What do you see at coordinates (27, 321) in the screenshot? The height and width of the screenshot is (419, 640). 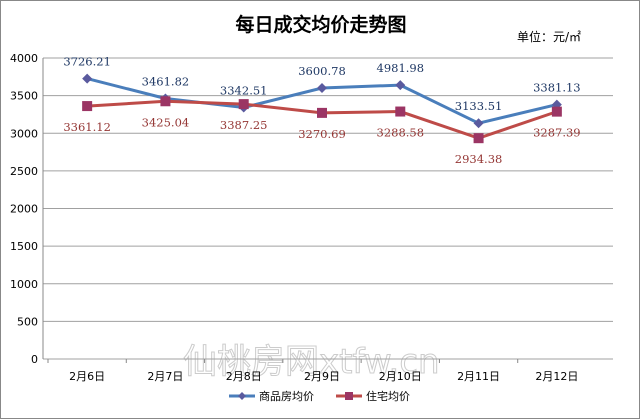 I see `y-tick-label: 500` at bounding box center [27, 321].